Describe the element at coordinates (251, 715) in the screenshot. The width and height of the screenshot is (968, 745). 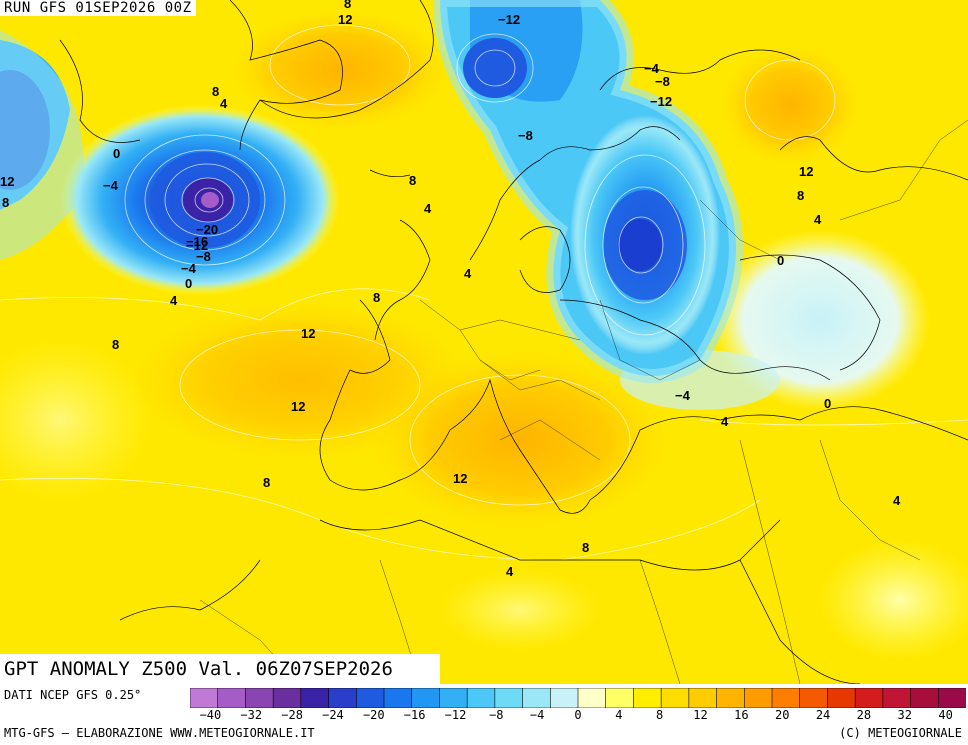
I see `colorbar-tick-label: −32` at that location.